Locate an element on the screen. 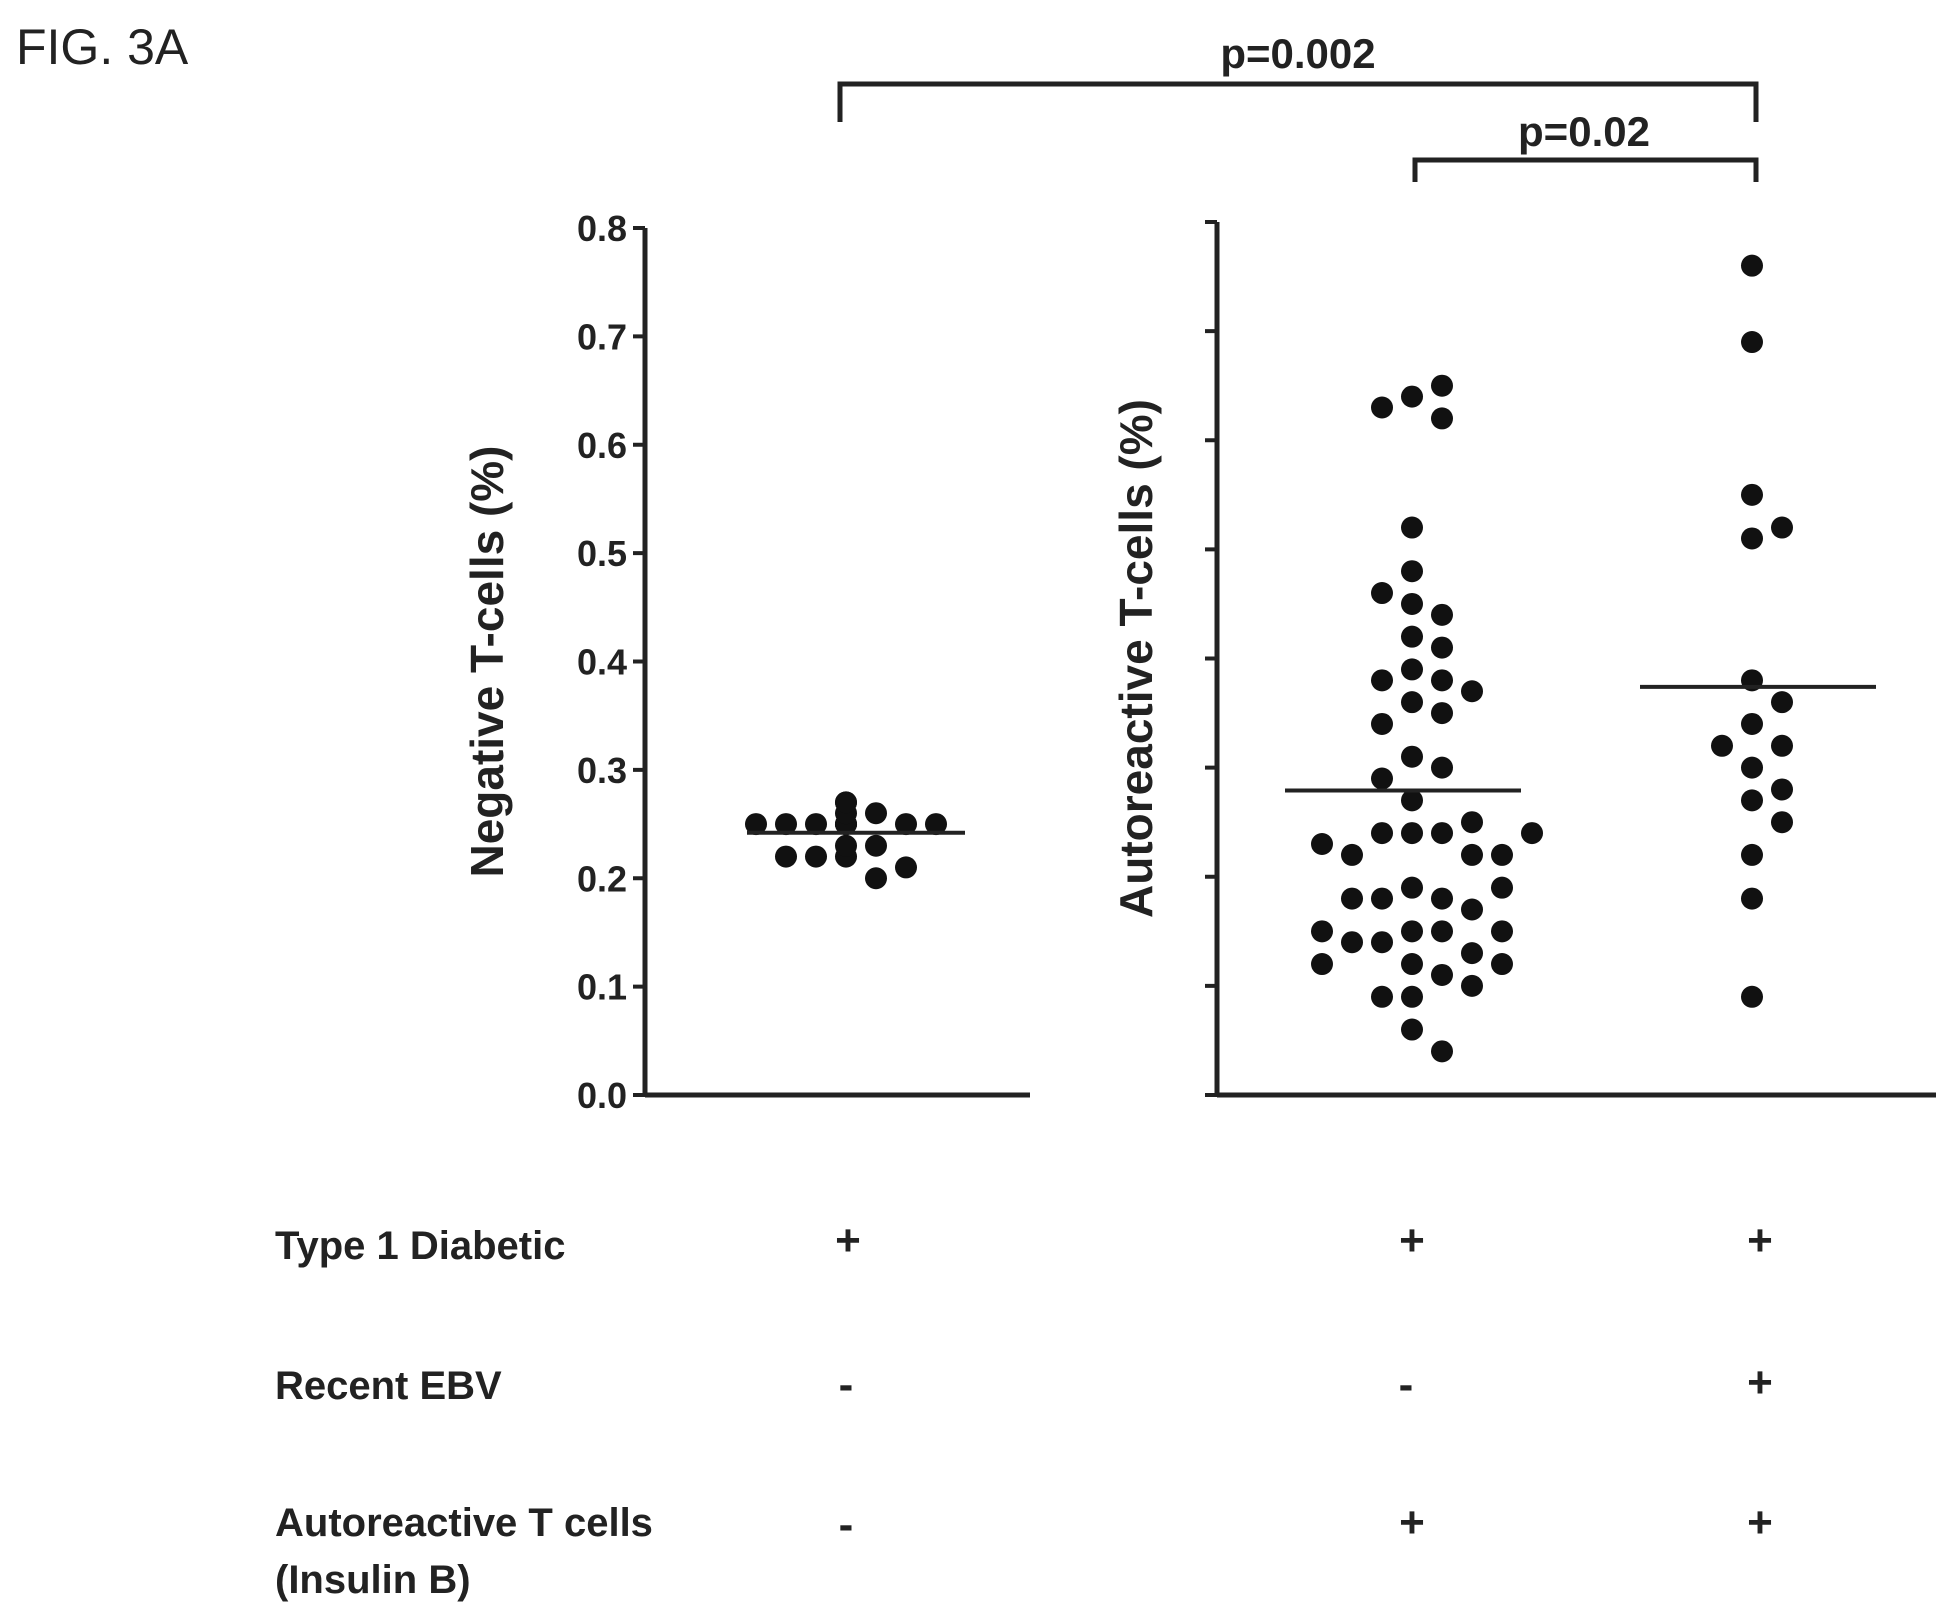 The height and width of the screenshot is (1619, 1949). y-tick-label: 0.5 is located at coordinates (602, 553).